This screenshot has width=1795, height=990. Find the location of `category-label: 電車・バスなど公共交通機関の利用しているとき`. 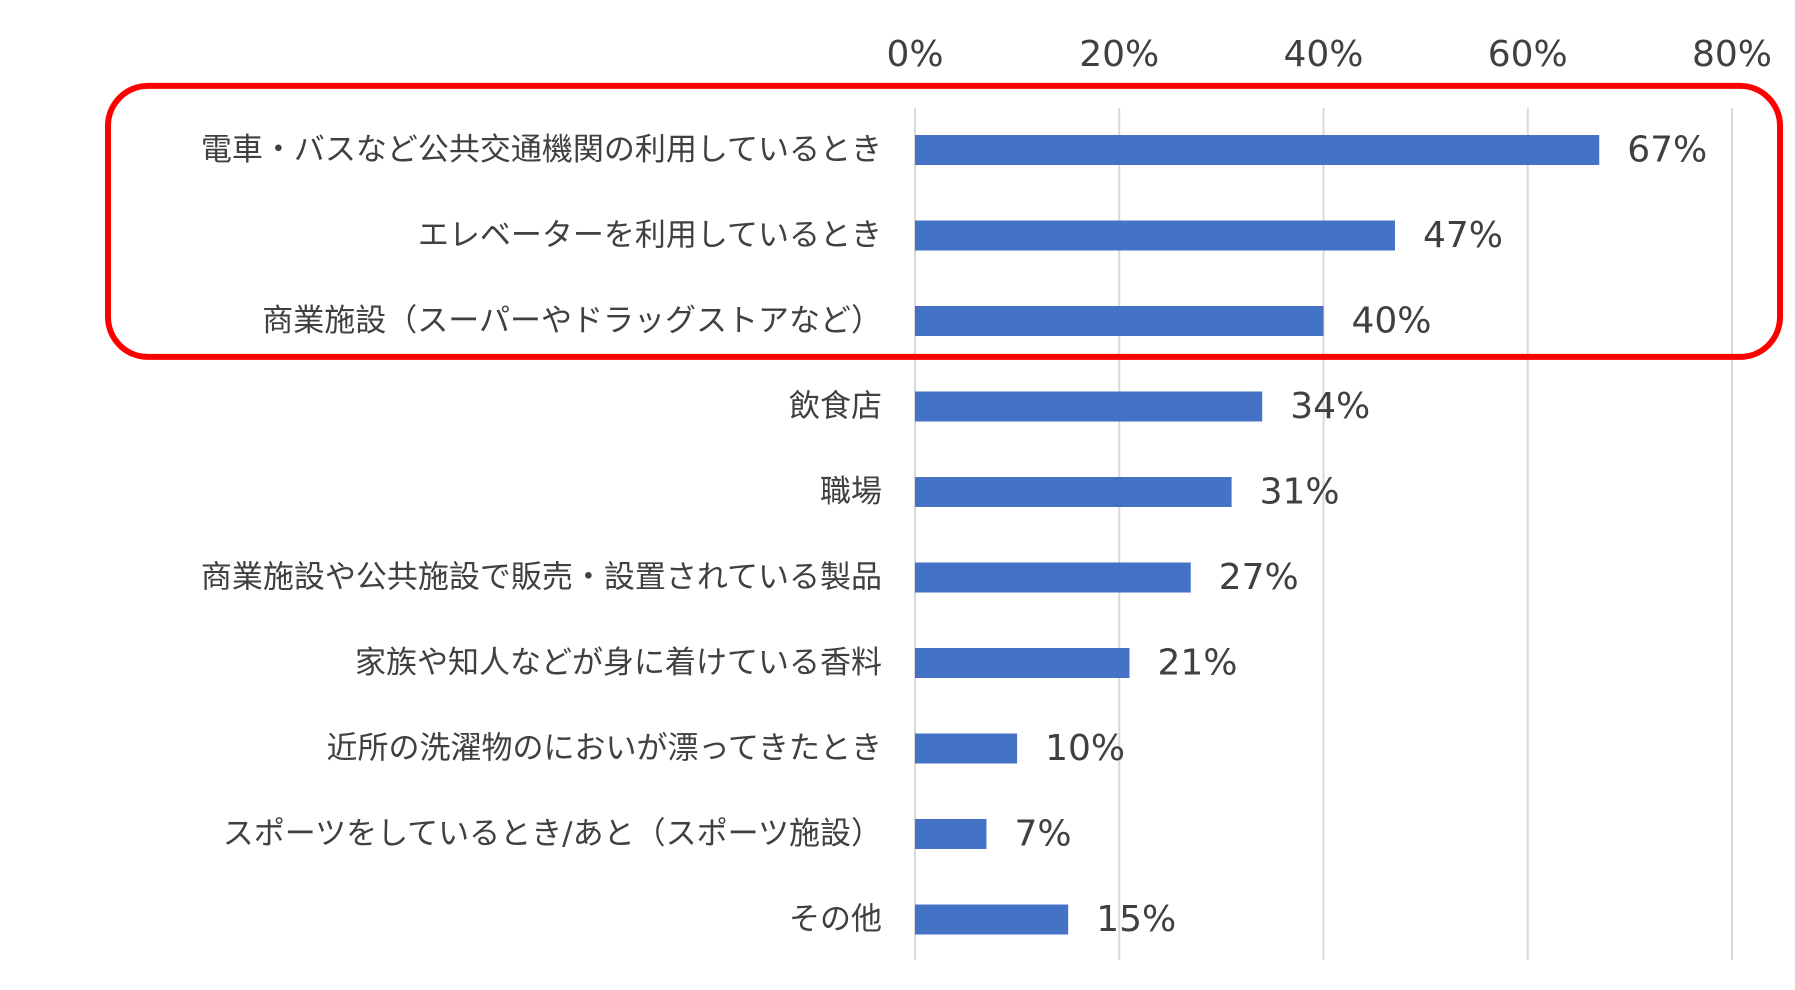

category-label: 電車・バスなど公共交通機関の利用しているとき is located at coordinates (541, 150).